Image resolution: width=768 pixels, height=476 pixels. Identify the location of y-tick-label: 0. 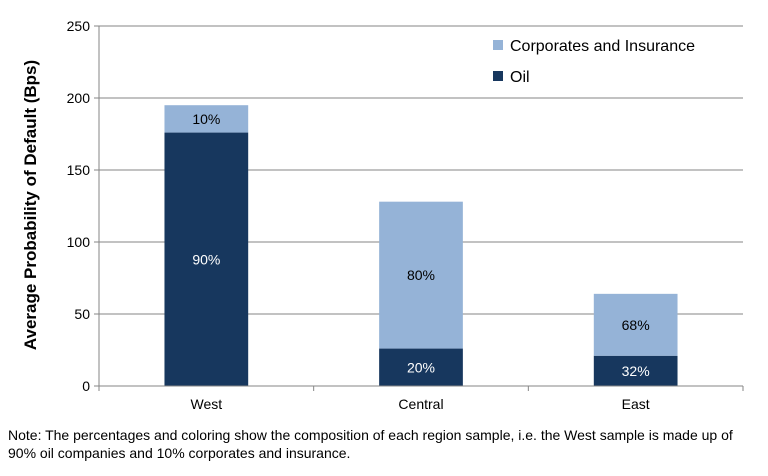
(86, 386).